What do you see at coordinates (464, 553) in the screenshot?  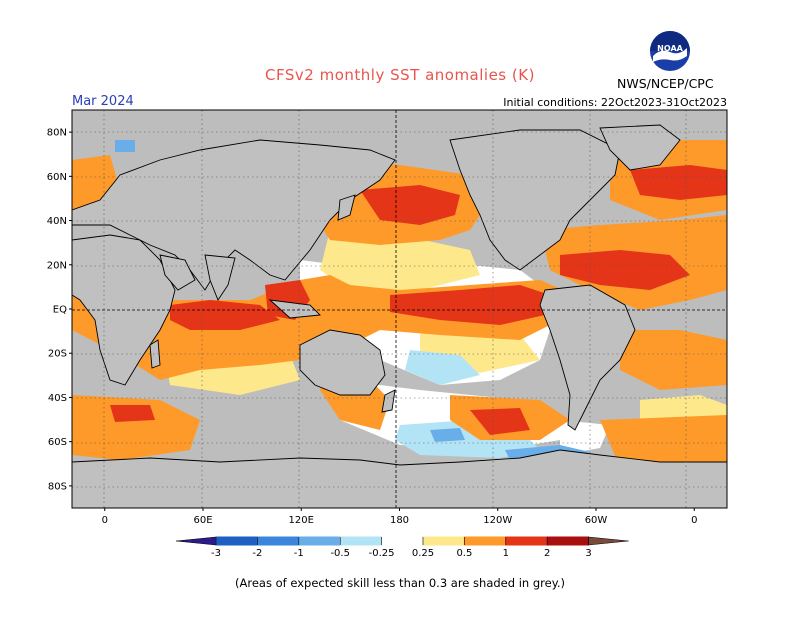 I see `colorbar-label: 0.5` at bounding box center [464, 553].